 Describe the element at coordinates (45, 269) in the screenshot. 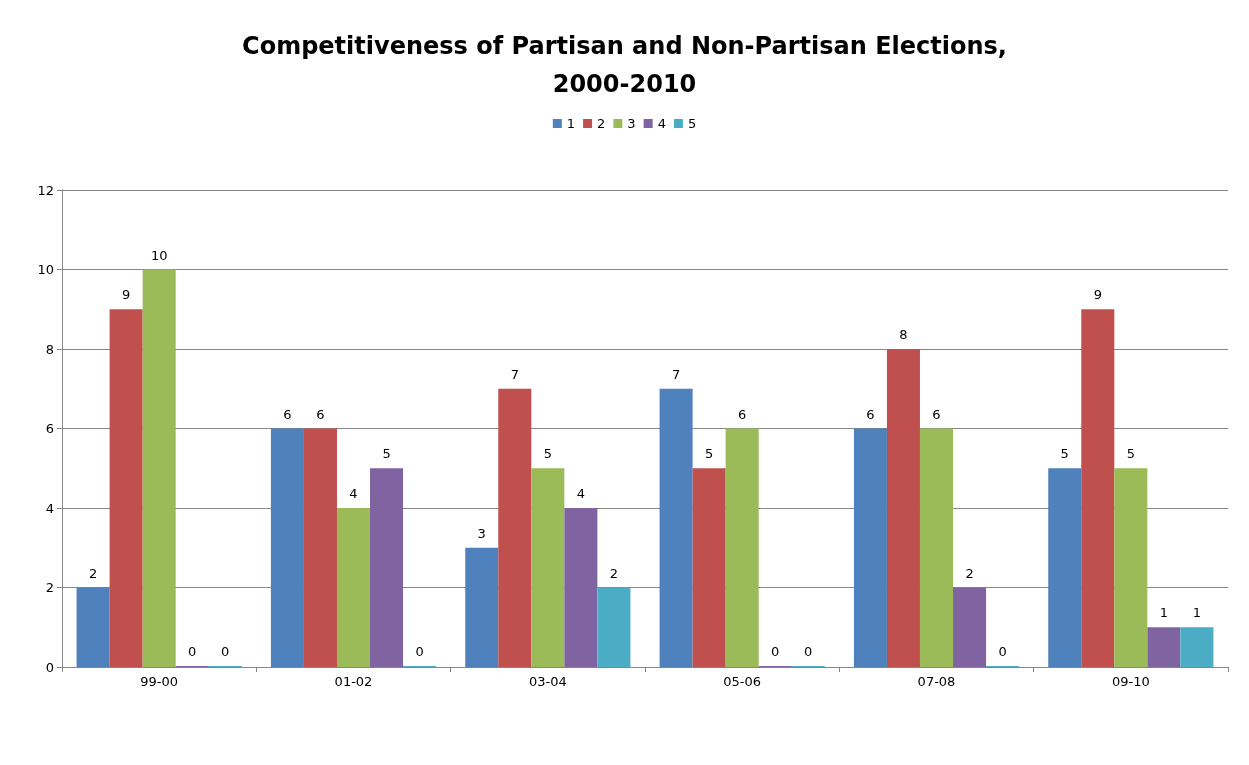

I see `y-tick-label: 10` at that location.